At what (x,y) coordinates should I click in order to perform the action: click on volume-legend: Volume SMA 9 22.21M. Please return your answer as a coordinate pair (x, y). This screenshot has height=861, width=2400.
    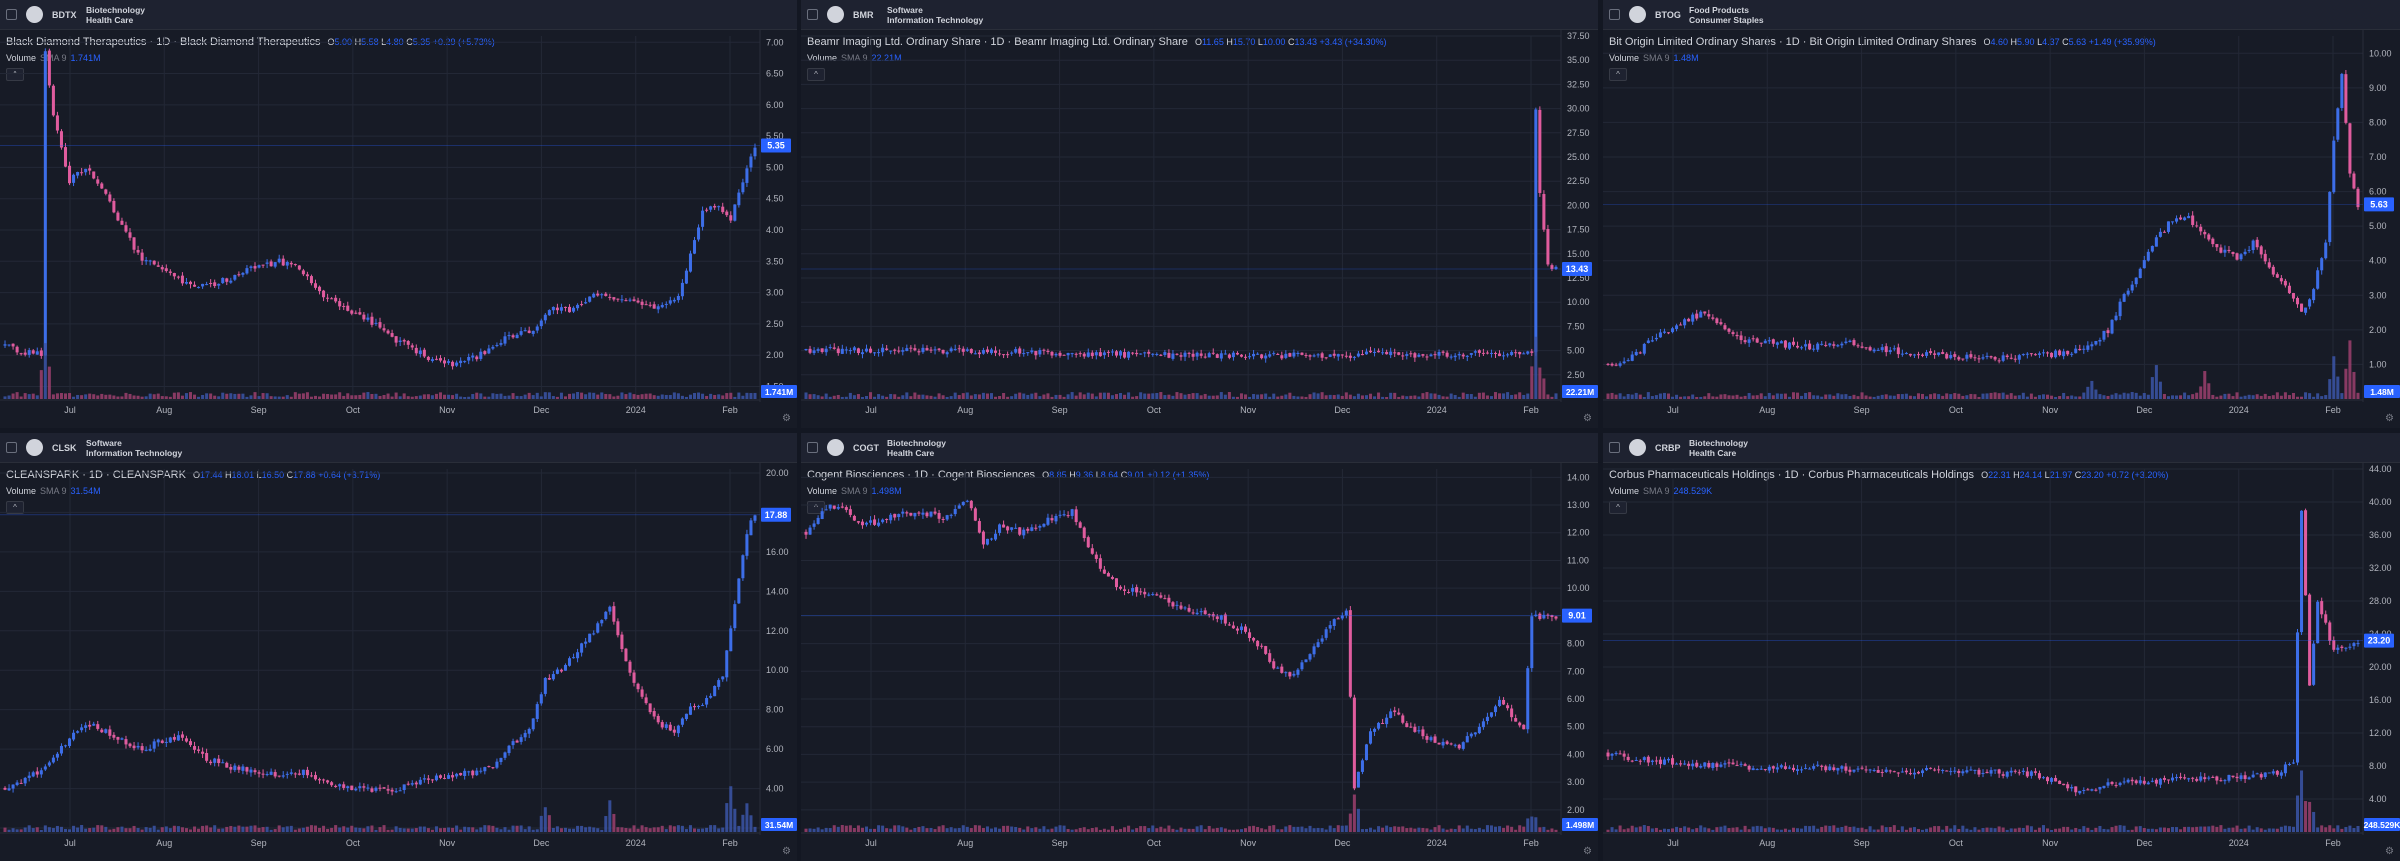
    Looking at the image, I should click on (854, 58).